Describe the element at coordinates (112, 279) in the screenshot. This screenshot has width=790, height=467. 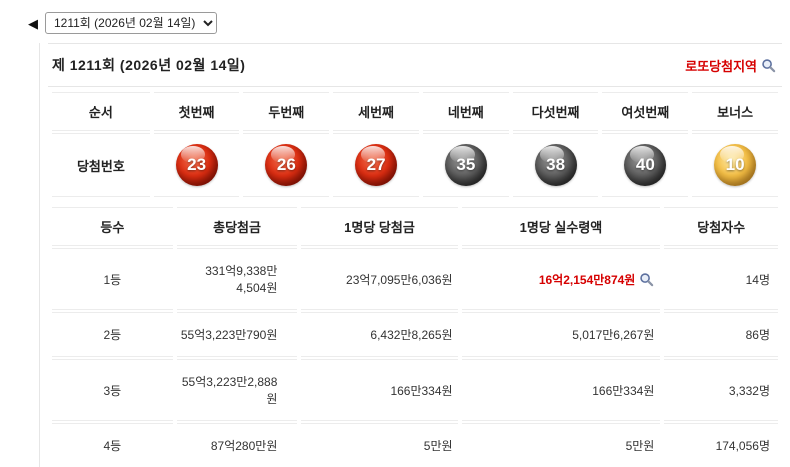
I see `rank-cell: 1등` at that location.